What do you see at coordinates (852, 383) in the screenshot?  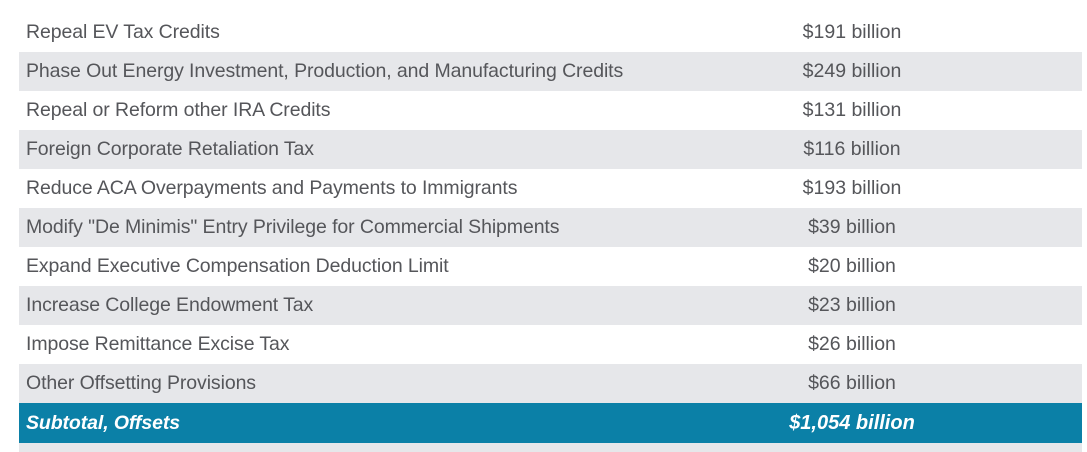 I see `row-value: $66 billion` at bounding box center [852, 383].